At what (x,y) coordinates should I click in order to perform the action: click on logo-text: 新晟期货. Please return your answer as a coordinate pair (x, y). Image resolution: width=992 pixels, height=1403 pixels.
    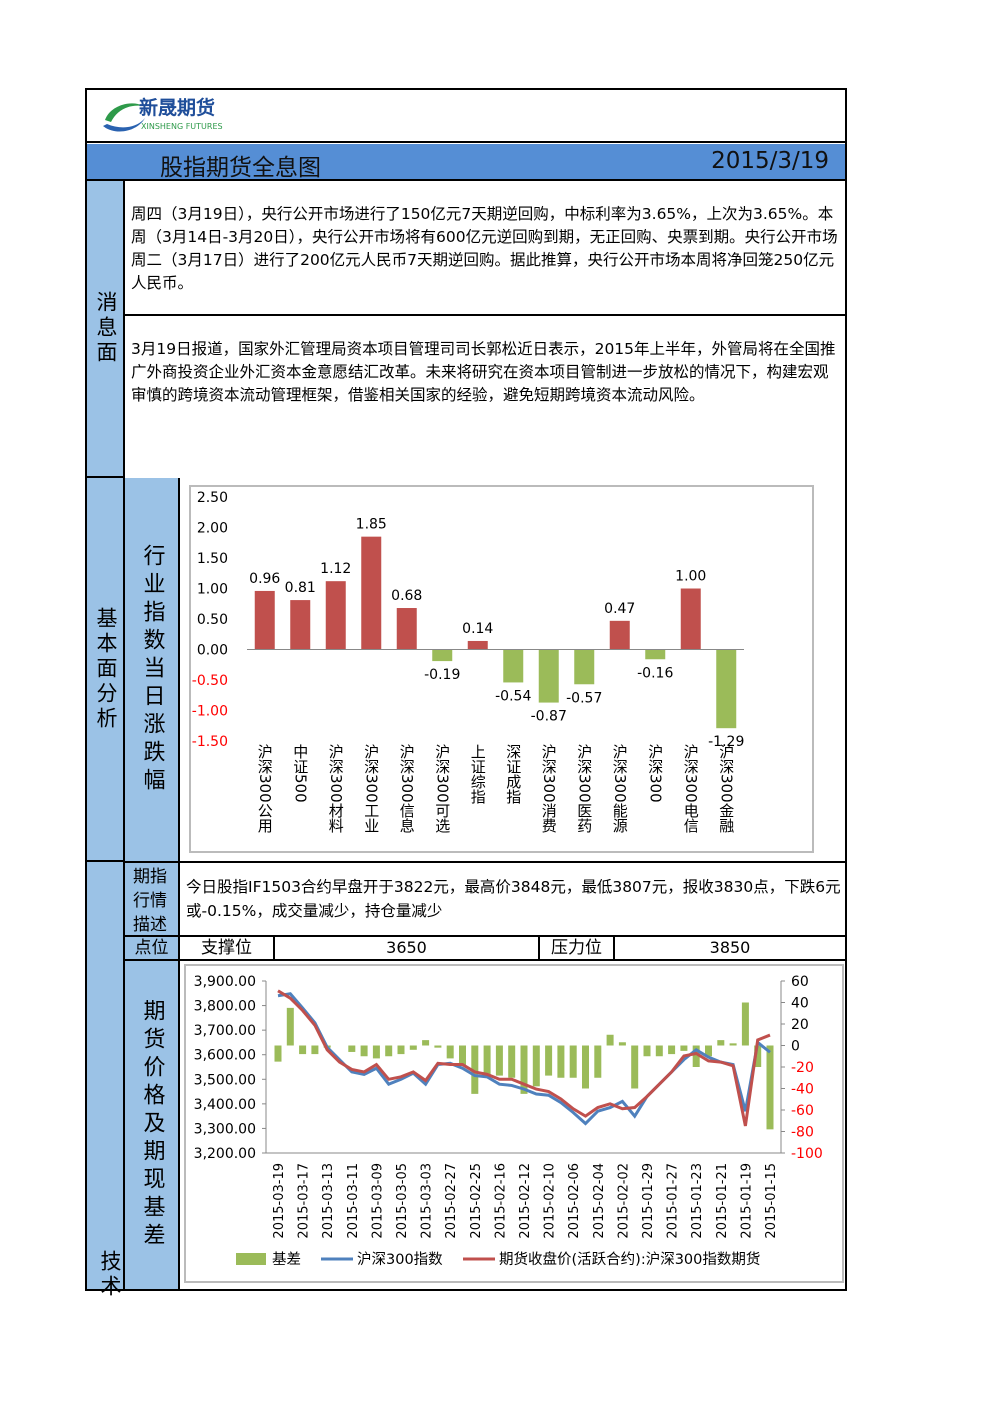
    Looking at the image, I should click on (177, 107).